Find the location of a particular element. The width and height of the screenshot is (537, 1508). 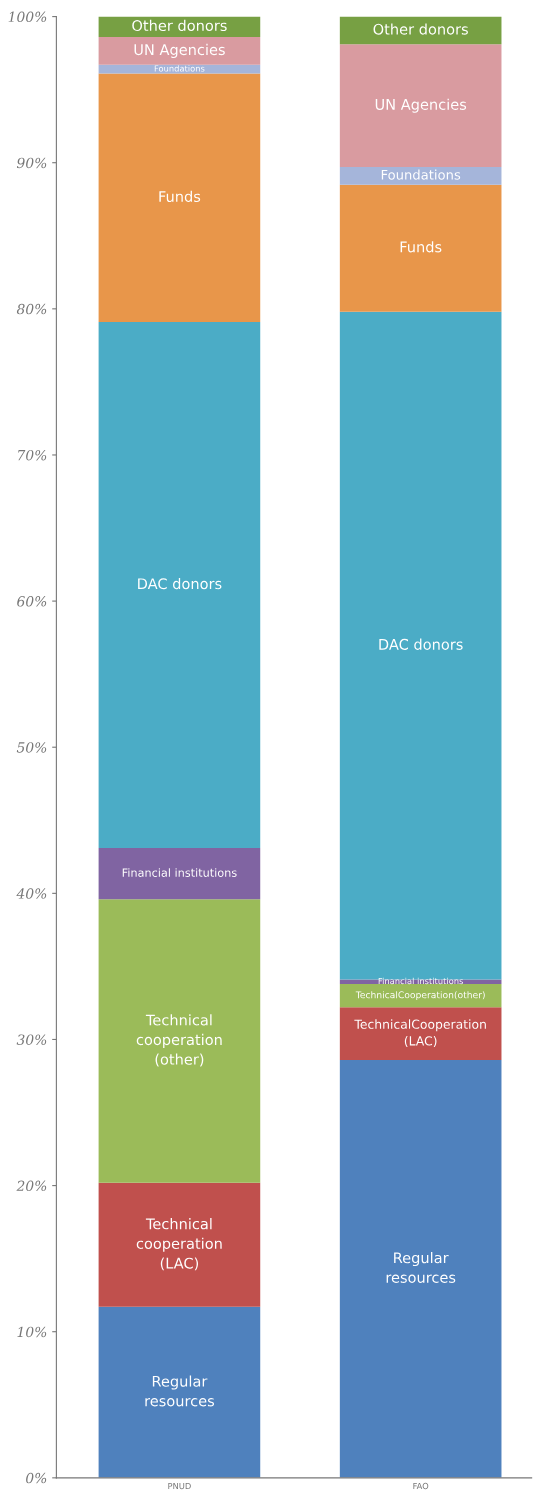

data-label: TechnicalCooperation (LAC) is located at coordinates (420, 1033).